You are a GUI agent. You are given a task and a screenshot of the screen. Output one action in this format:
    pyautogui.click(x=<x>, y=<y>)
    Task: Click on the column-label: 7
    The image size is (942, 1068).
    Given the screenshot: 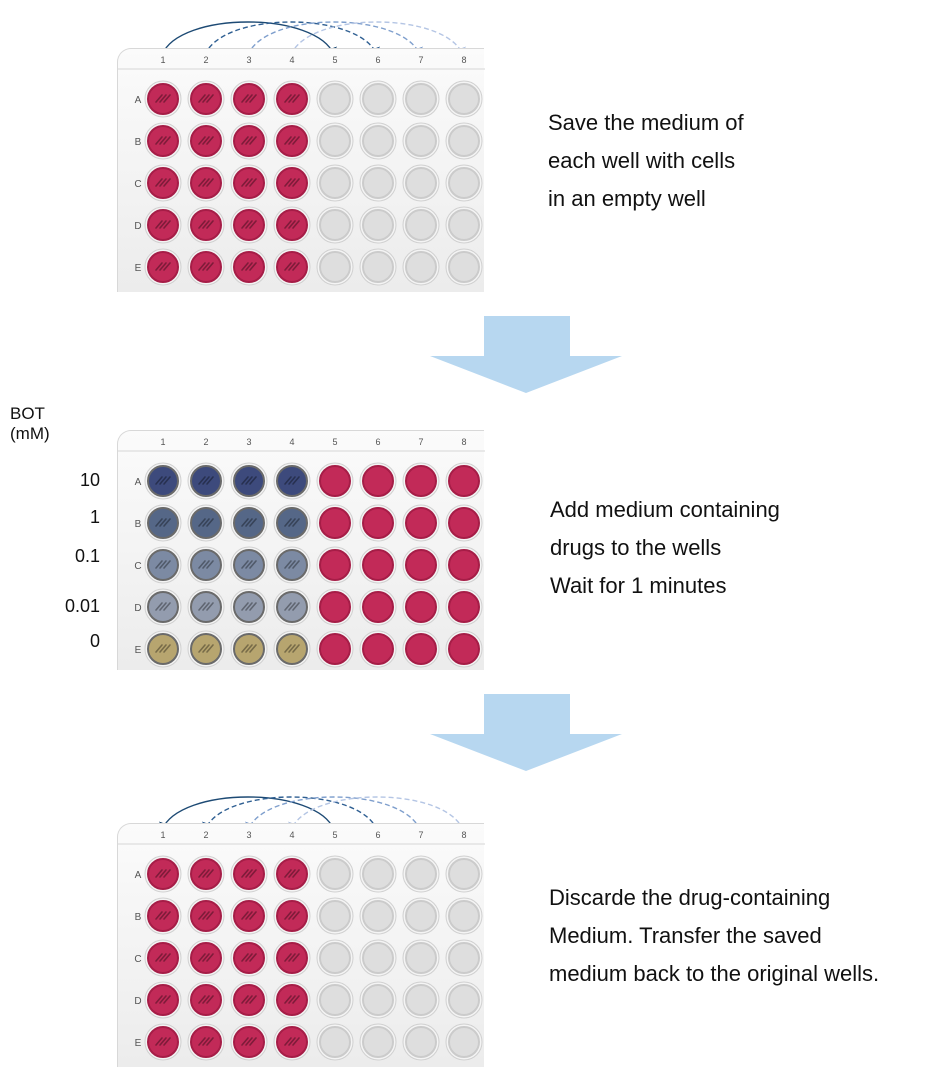 What is the action you would take?
    pyautogui.click(x=420, y=835)
    